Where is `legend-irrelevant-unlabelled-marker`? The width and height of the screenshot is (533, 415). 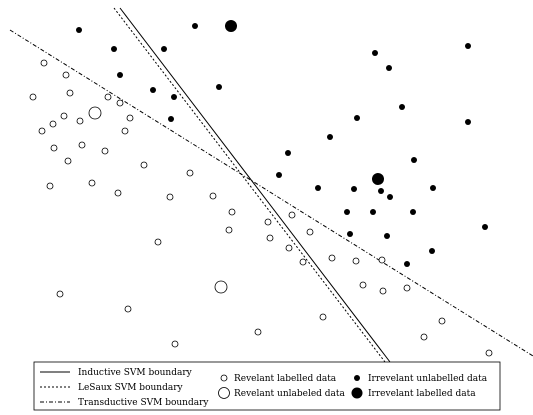
legend-irrelevant-unlabelled-marker is located at coordinates (357, 378).